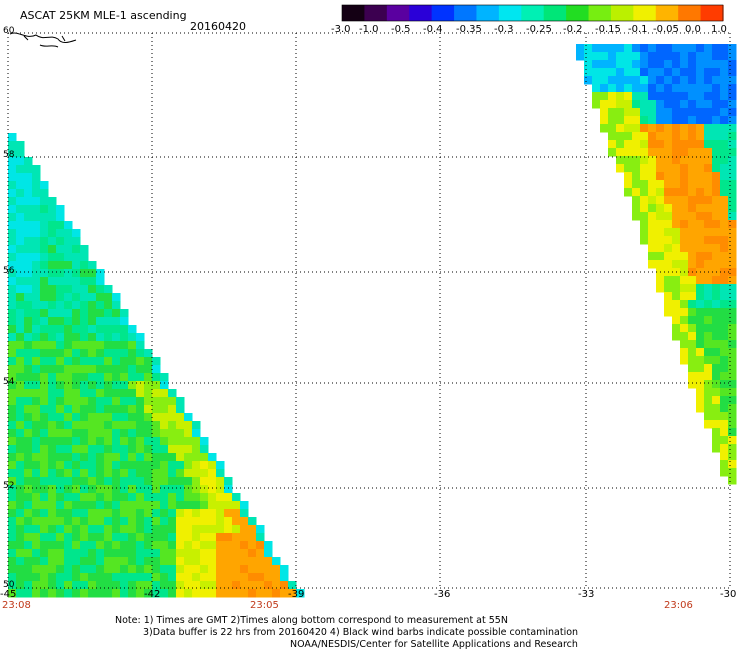 The height and width of the screenshot is (650, 740). Describe the element at coordinates (218, 26) in the screenshot. I see `product-date: 20160420` at that location.